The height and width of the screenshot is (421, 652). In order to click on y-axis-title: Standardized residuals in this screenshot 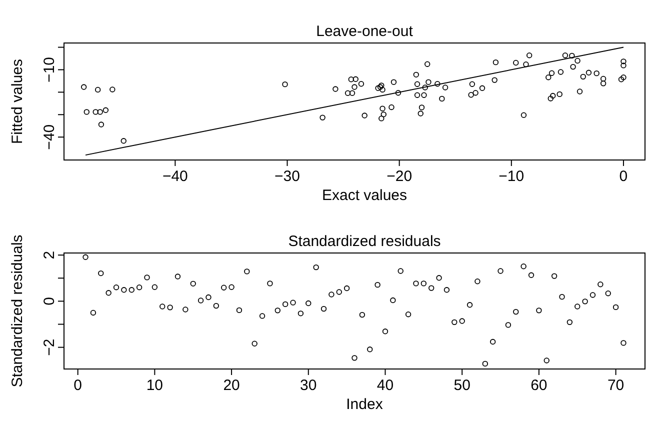, I will do `click(17, 311)`.